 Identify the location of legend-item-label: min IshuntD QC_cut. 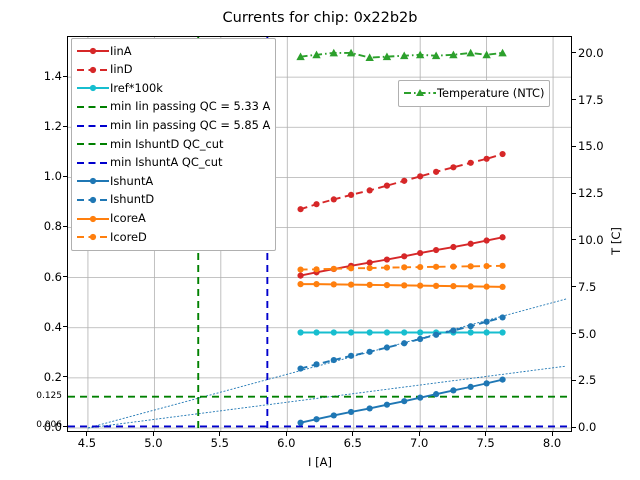
(167, 143).